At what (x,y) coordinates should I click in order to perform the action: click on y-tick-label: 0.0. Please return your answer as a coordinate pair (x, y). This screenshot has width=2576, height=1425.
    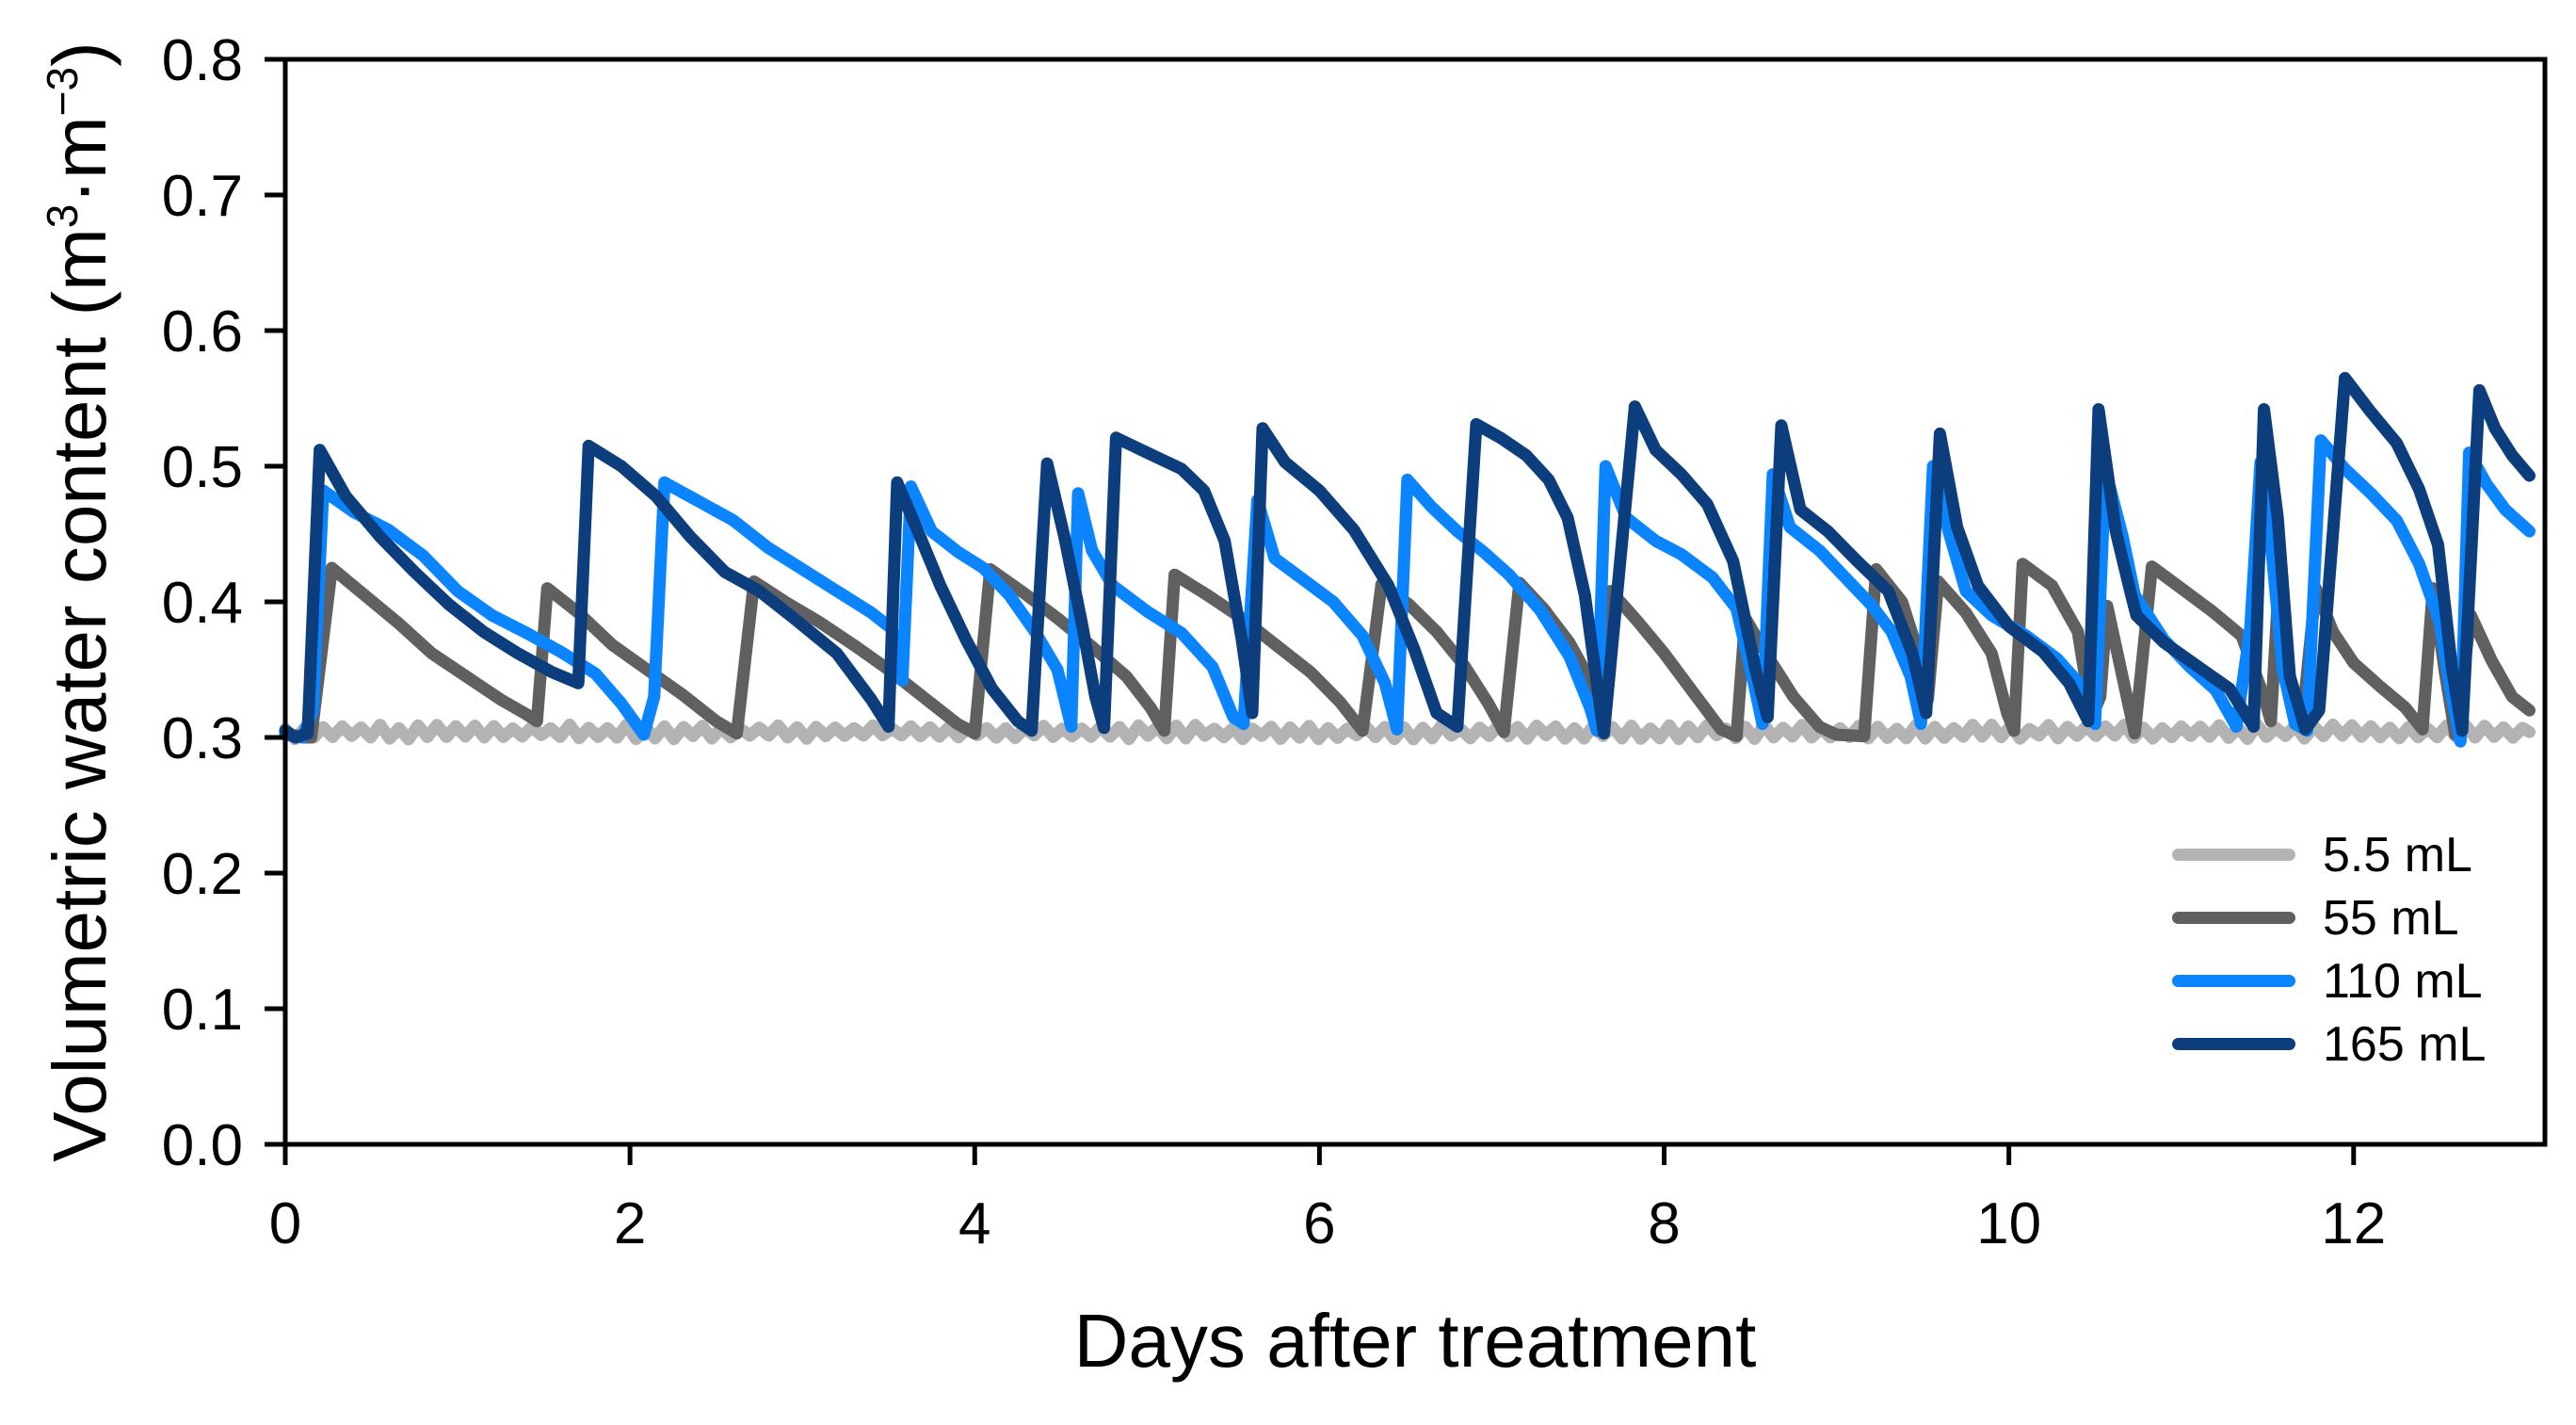
    Looking at the image, I should click on (202, 1145).